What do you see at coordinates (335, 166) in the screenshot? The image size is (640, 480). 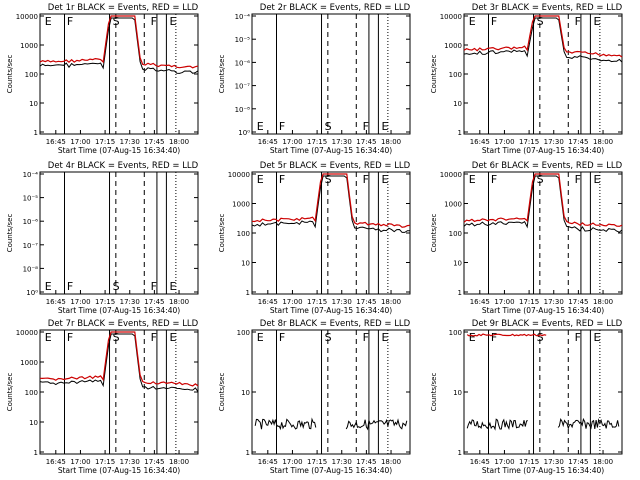 I see `panel-title: Det 5r BLACK = Events, RED = LLD` at bounding box center [335, 166].